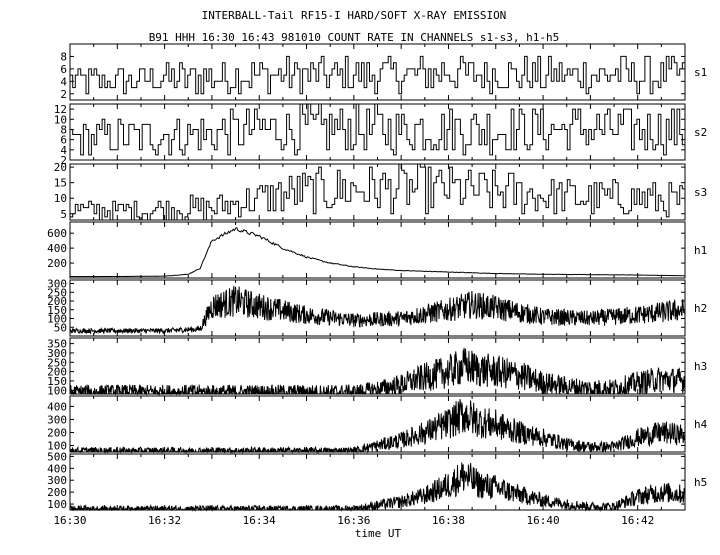  What do you see at coordinates (57, 492) in the screenshot?
I see `y-tick-label-h5-200: 200` at bounding box center [57, 492].